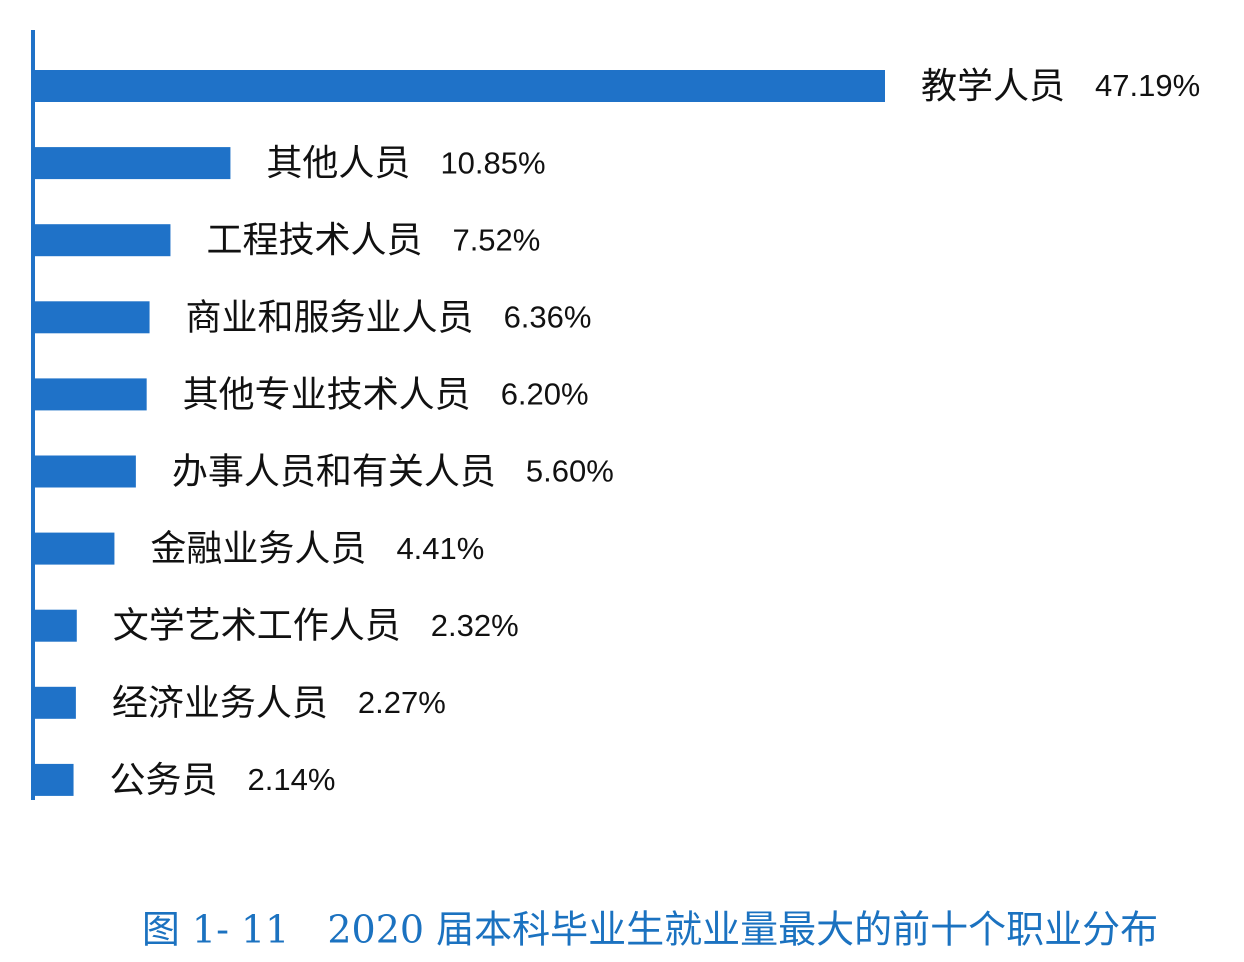 The width and height of the screenshot is (1244, 962). I want to click on value-label: 47.19%, so click(1147, 85).